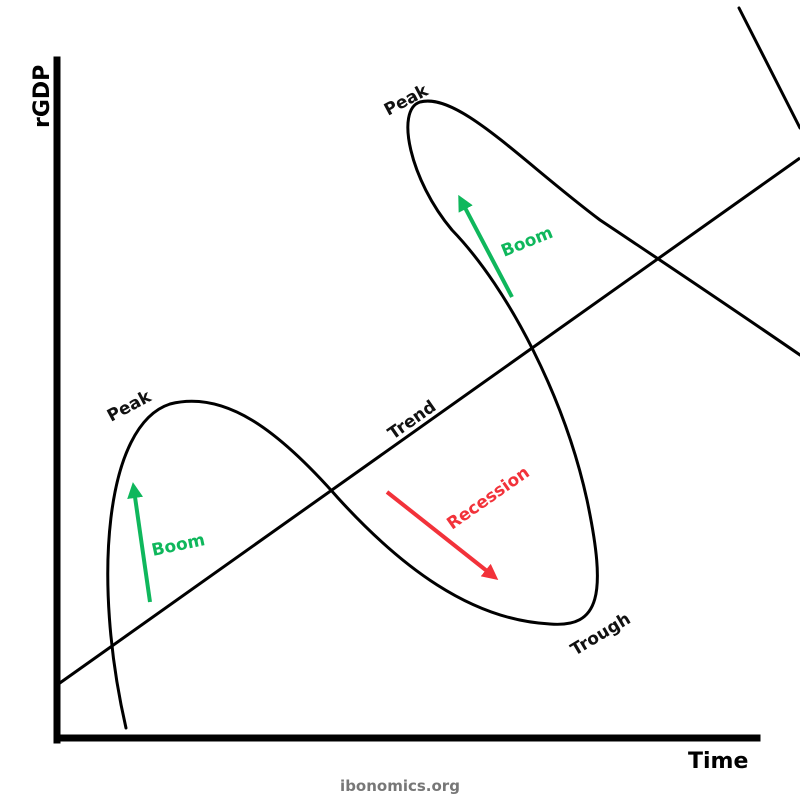 The image size is (800, 805). I want to click on next-cycle-curve-segment, so click(768, 68).